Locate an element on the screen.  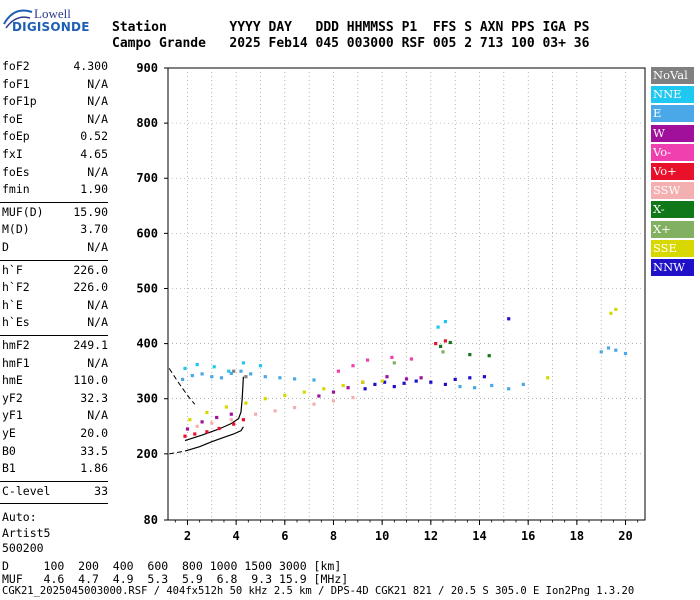
y-tick-label: 80 is located at coordinates (151, 520).